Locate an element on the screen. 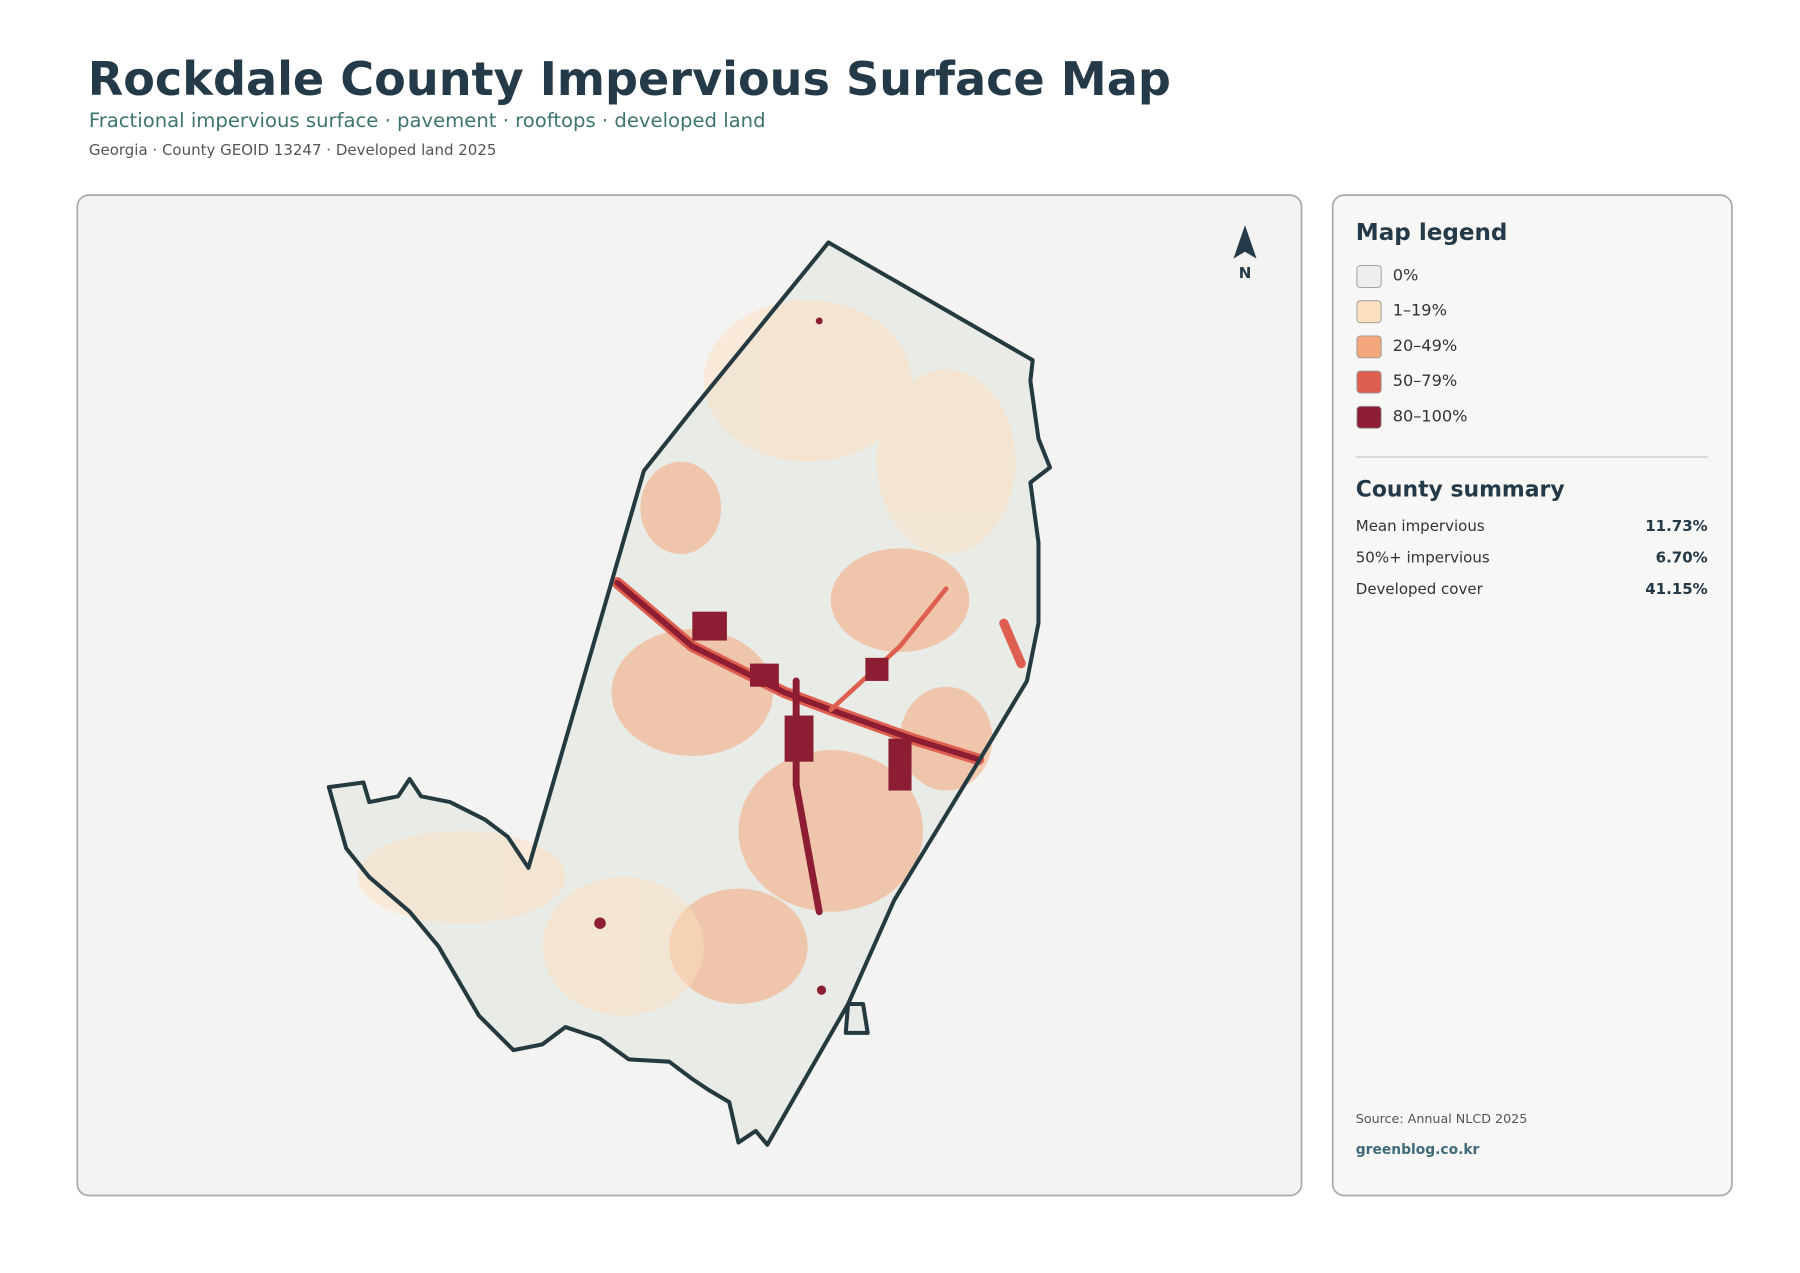  legend-label: 20–49% is located at coordinates (1425, 345).